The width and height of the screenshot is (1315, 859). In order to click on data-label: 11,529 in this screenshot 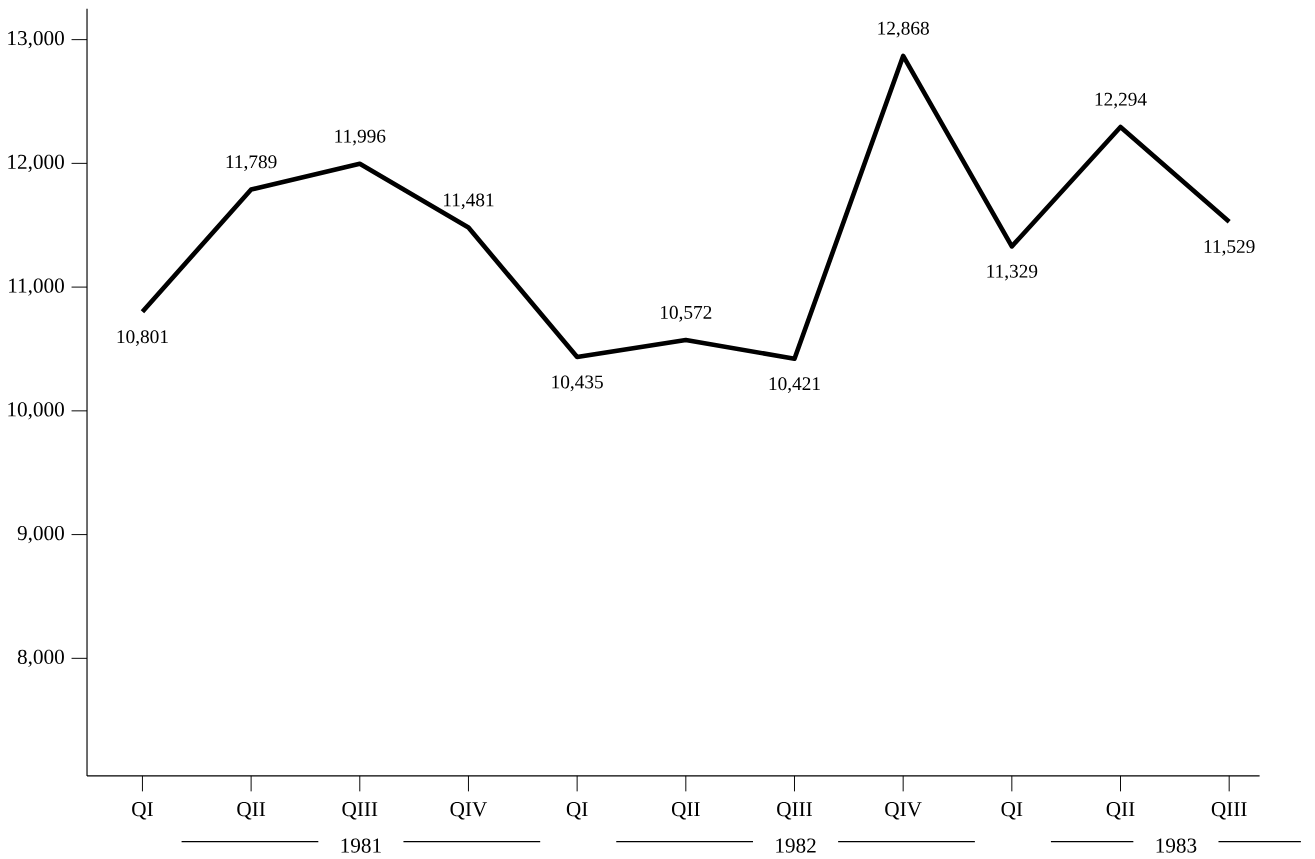, I will do `click(1229, 248)`.